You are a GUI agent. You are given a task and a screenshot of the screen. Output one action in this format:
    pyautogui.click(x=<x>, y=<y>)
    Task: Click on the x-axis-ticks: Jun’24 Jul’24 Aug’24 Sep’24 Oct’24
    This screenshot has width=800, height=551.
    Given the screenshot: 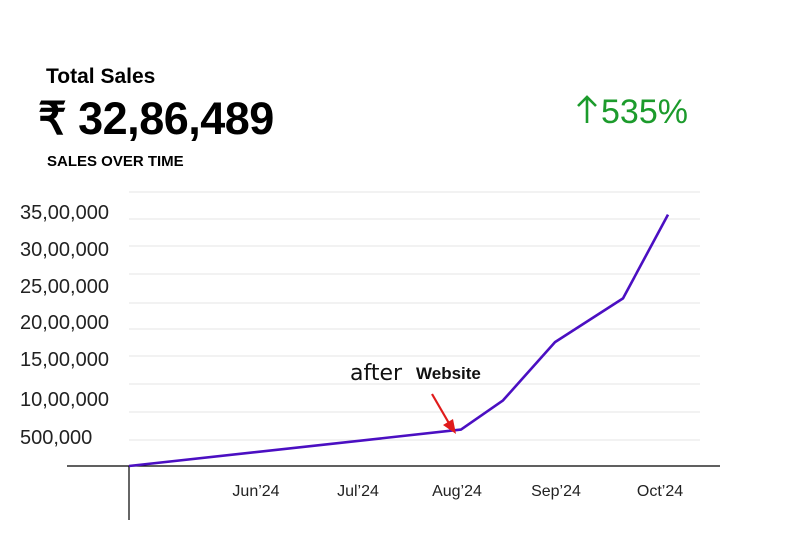 What is the action you would take?
    pyautogui.click(x=457, y=491)
    